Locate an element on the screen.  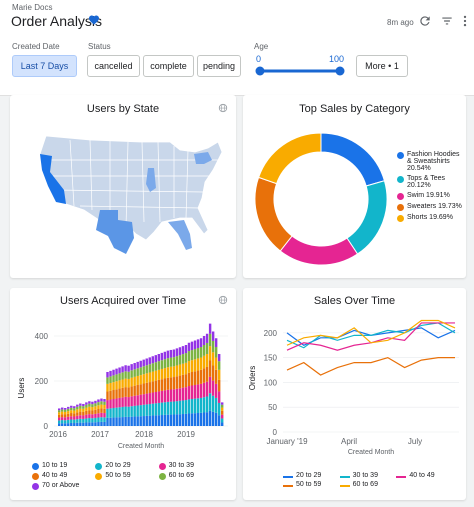
donut-slice is located at coordinates (290, 158).